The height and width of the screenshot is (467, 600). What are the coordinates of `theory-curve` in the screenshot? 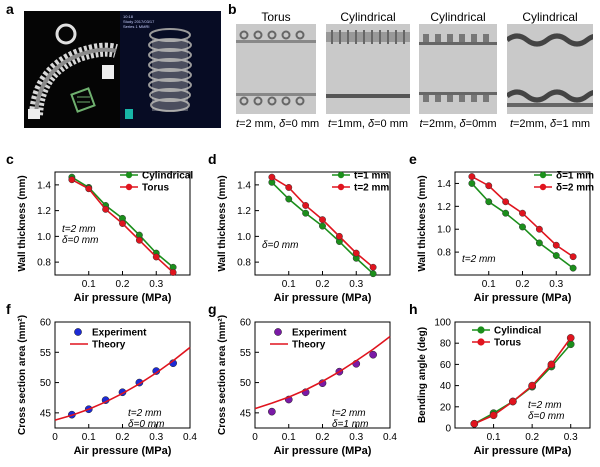 It's located at (322, 372).